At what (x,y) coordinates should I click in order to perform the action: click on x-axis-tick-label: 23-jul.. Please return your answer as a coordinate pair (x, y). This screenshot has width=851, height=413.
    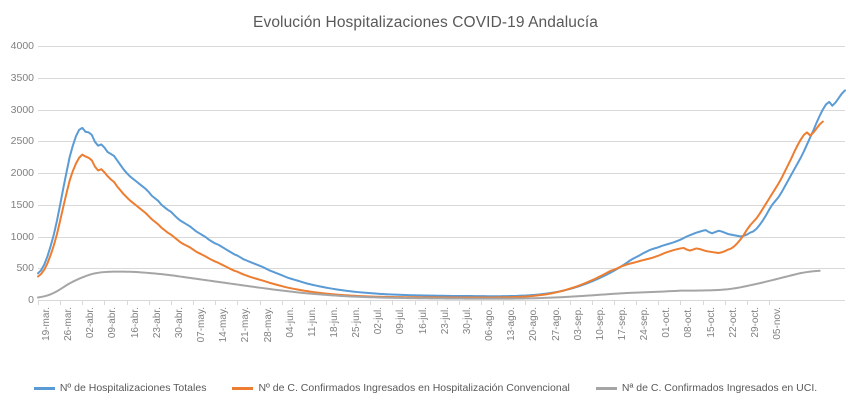
    Looking at the image, I should click on (445, 321).